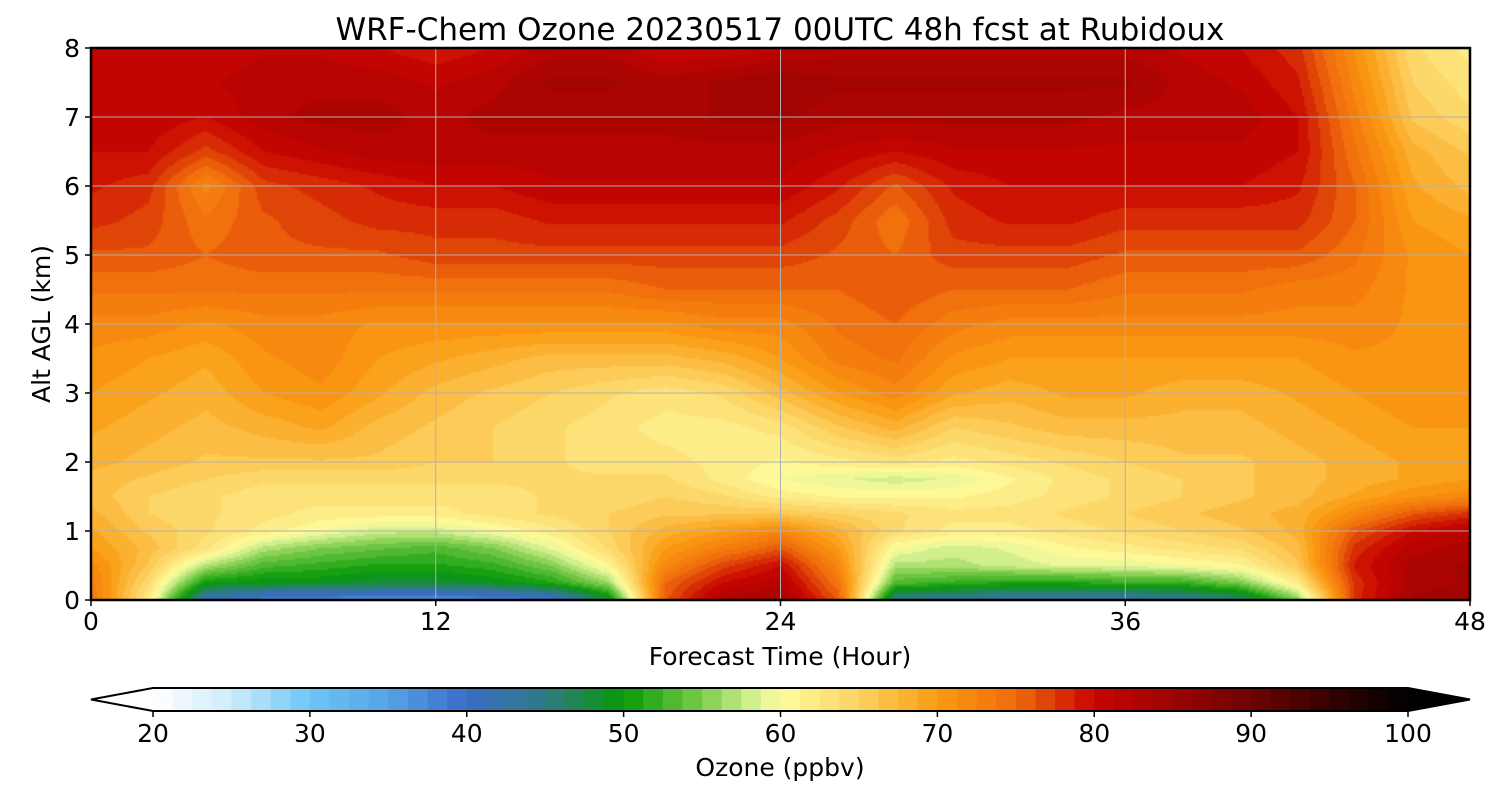 This screenshot has height=800, width=1500. What do you see at coordinates (72, 117) in the screenshot?
I see `y-tick-label: 7` at bounding box center [72, 117].